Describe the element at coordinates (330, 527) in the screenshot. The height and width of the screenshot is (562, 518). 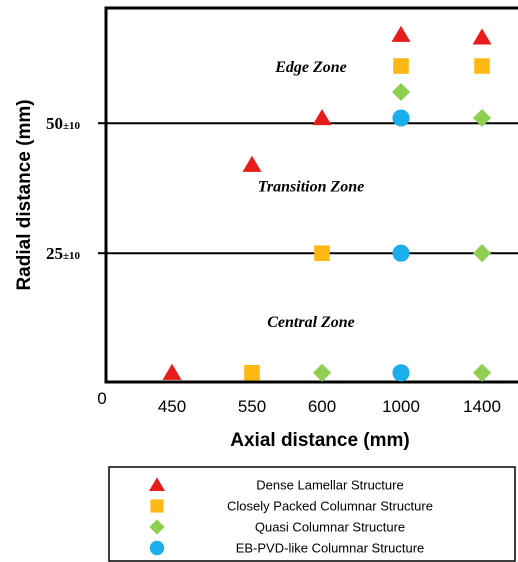
I see `legend-entry-label: Quasi Columnar Structure` at that location.